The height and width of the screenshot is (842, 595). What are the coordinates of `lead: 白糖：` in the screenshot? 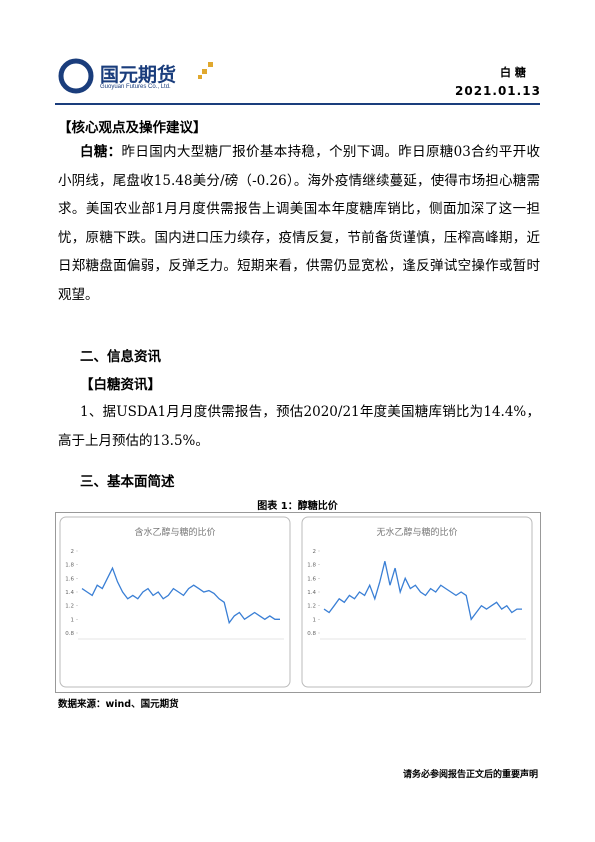 It's located at (101, 152).